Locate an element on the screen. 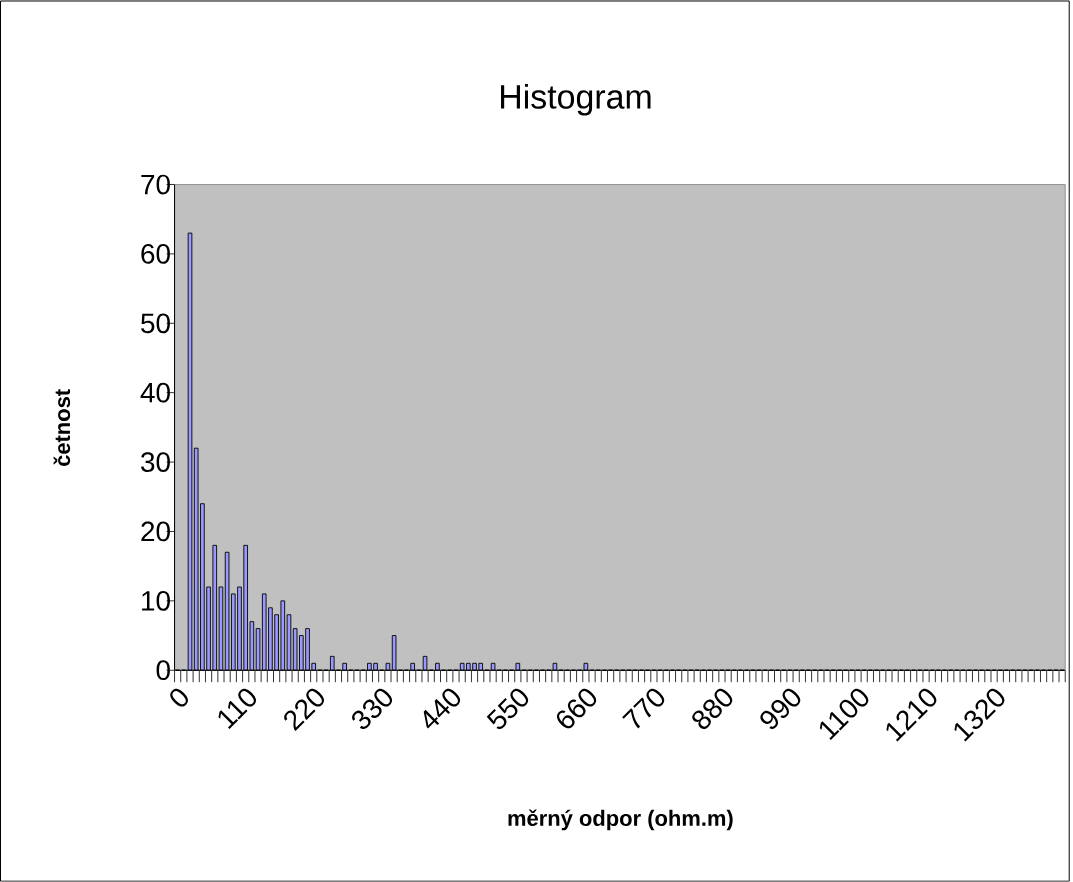  y-tick-label: 30 is located at coordinates (155, 462).